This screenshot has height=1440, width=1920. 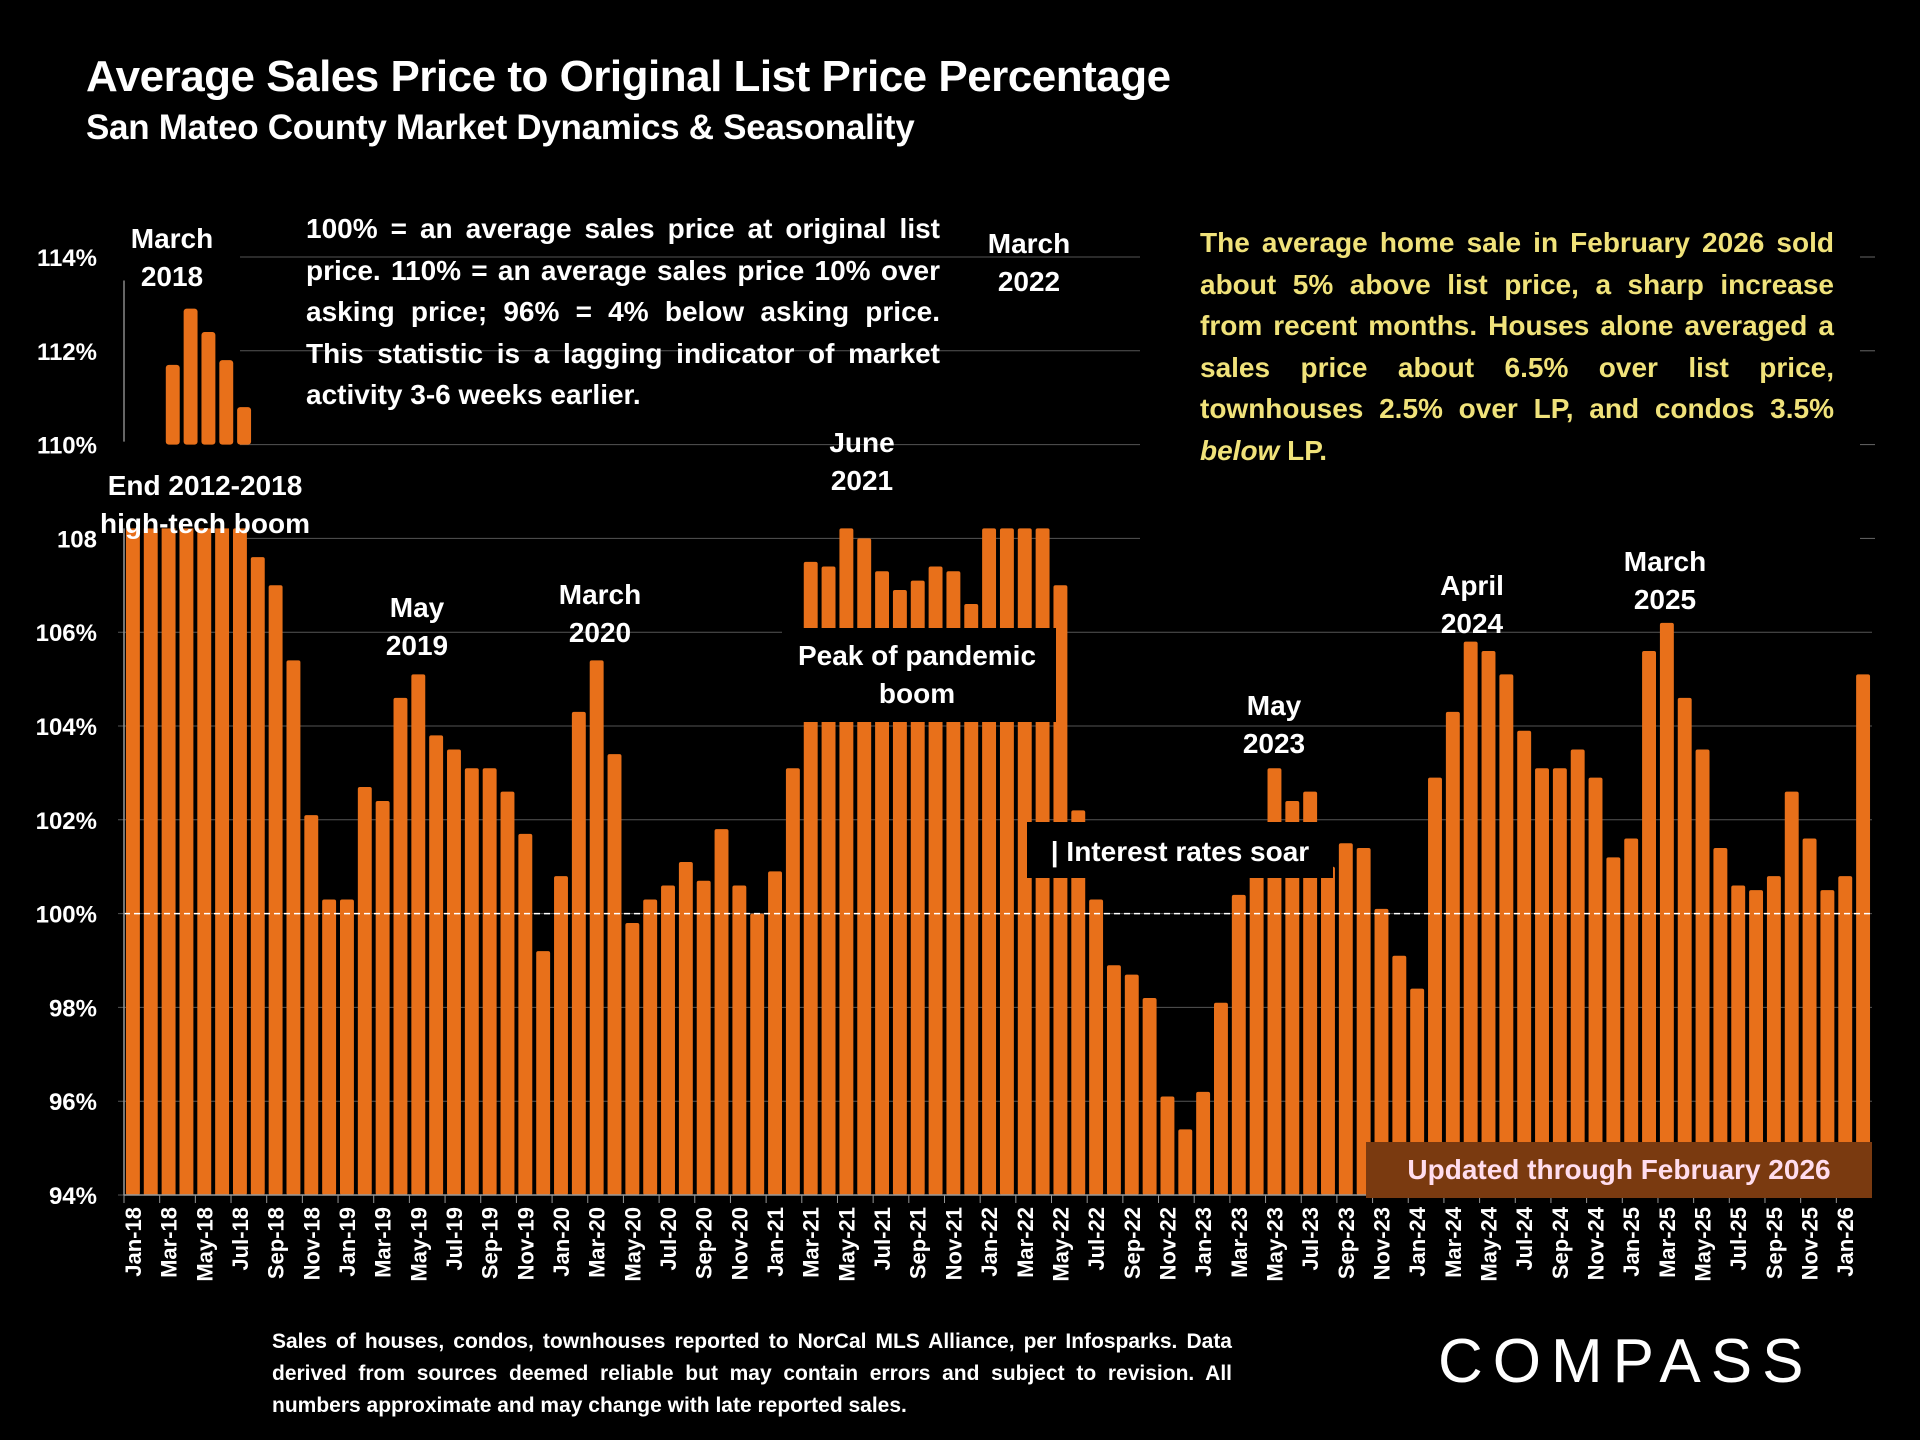 What do you see at coordinates (1619, 1170) in the screenshot?
I see `updated-badge: Updated through February 2026` at bounding box center [1619, 1170].